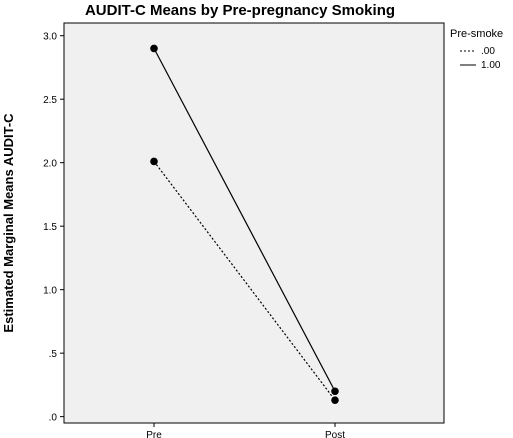 The height and width of the screenshot is (438, 513). What do you see at coordinates (50, 37) in the screenshot?
I see `y-tick-label: 3.0` at bounding box center [50, 37].